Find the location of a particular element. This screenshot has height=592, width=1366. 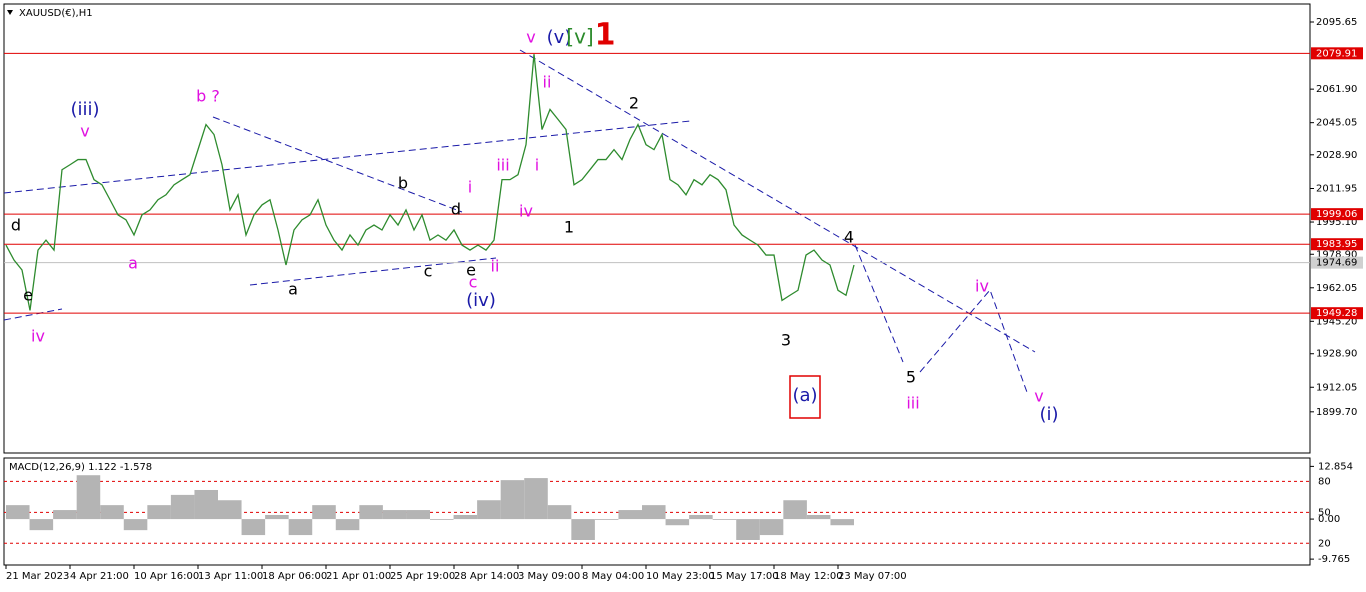

wave-label: 3 is located at coordinates (786, 340).